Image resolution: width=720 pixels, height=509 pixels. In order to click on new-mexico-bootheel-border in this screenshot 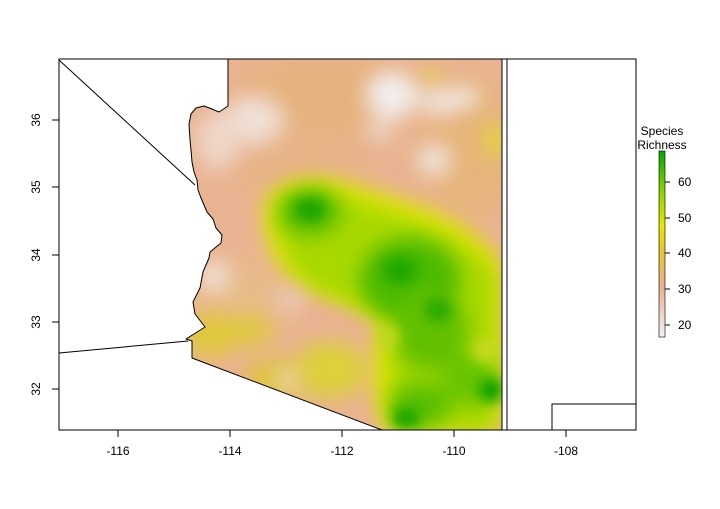, I will do `click(593, 416)`.